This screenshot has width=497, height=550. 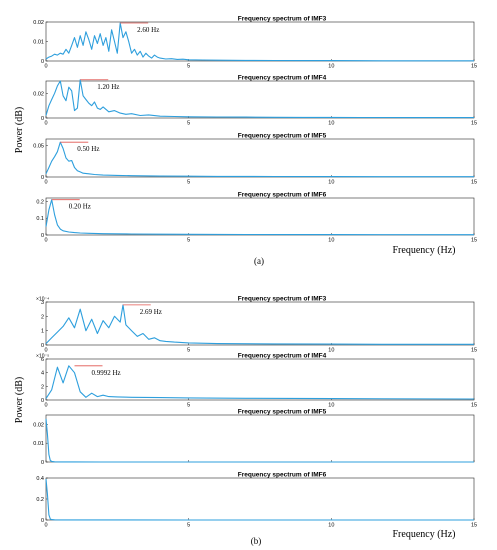 What do you see at coordinates (42, 360) in the screenshot?
I see `y-tick-label: 6` at bounding box center [42, 360].